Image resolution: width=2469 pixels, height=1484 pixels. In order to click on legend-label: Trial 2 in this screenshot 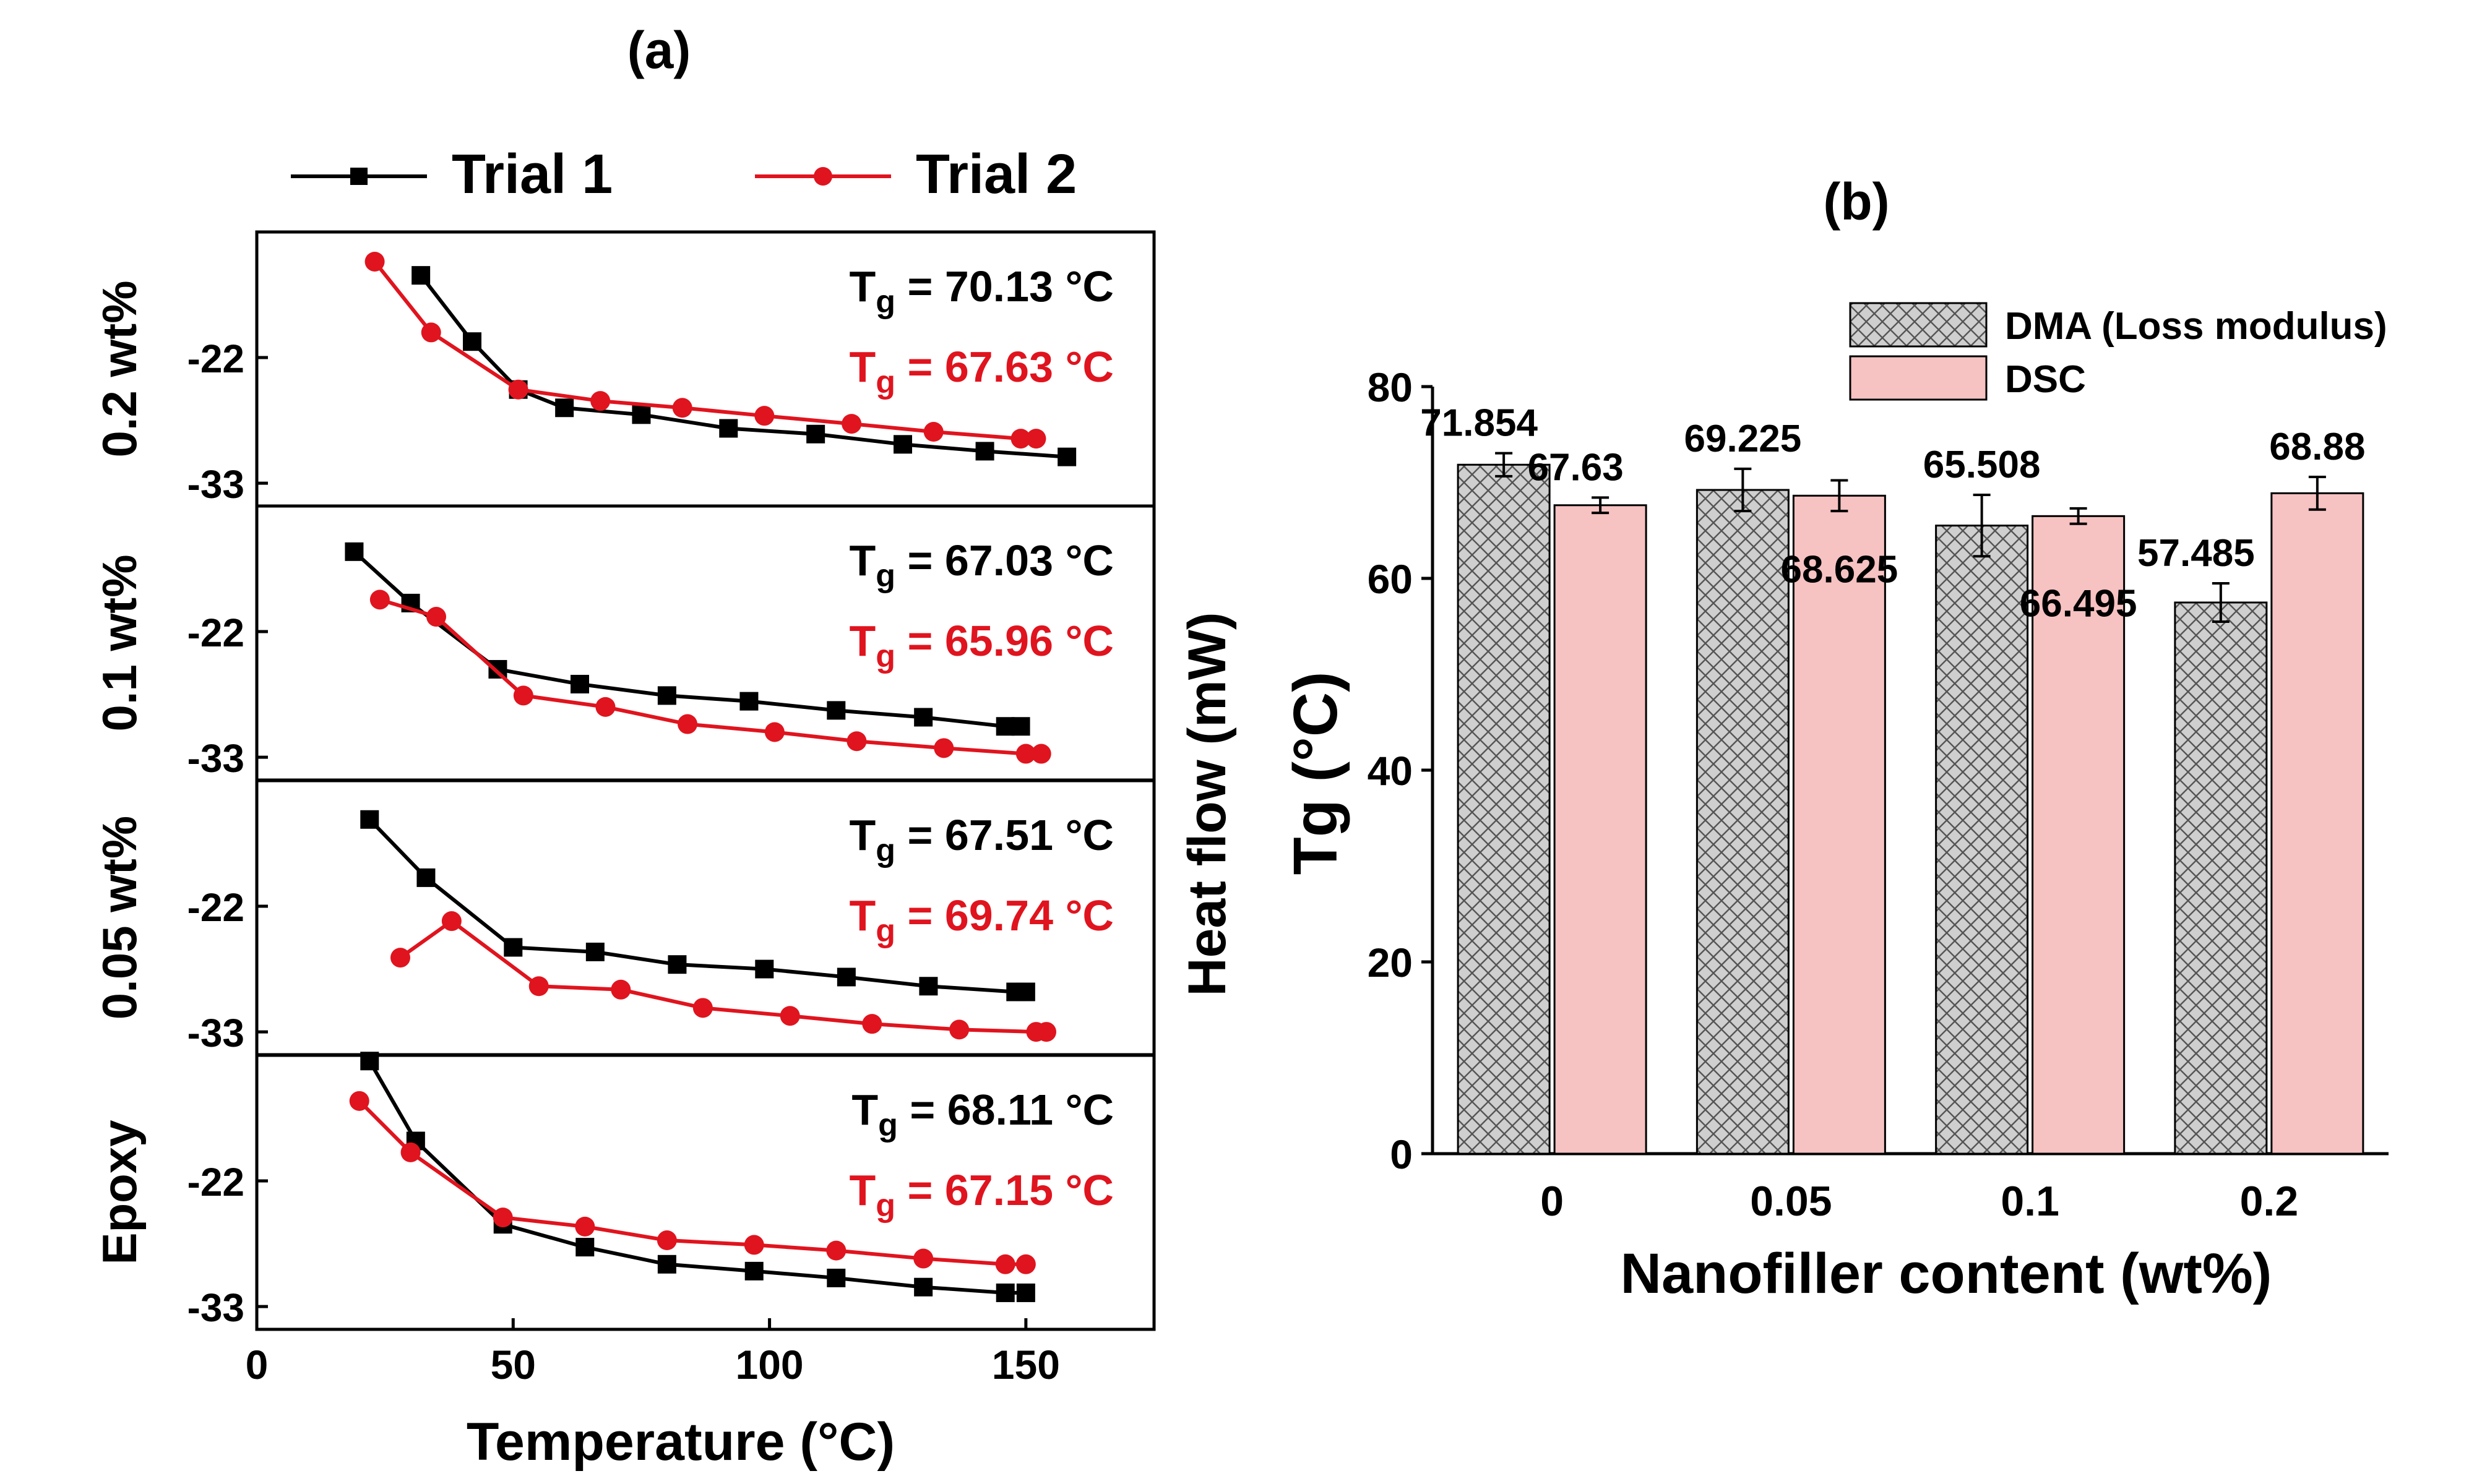, I will do `click(996, 174)`.